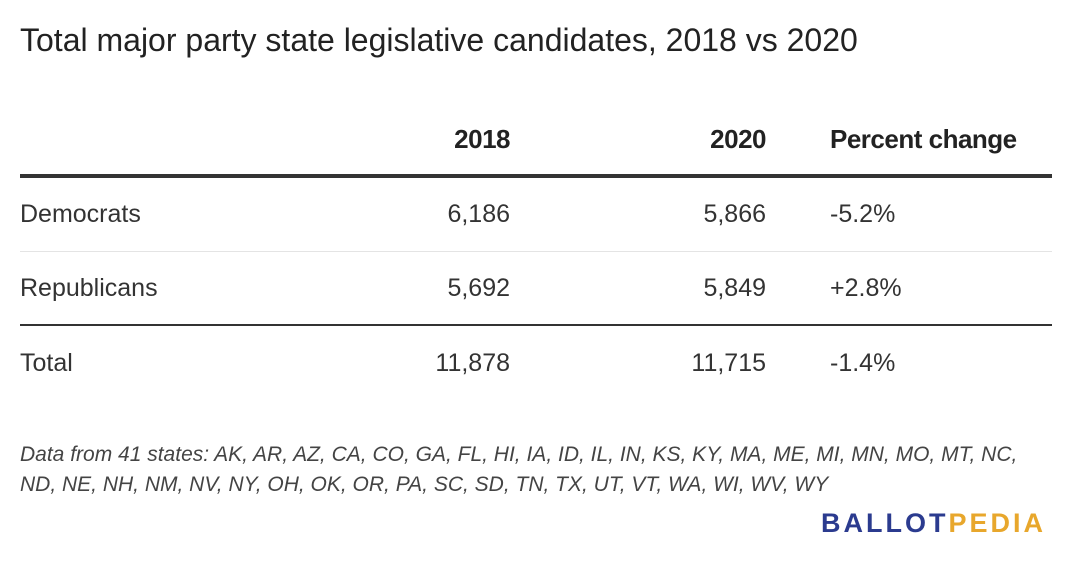  What do you see at coordinates (46, 362) in the screenshot?
I see `row-label: Total` at bounding box center [46, 362].